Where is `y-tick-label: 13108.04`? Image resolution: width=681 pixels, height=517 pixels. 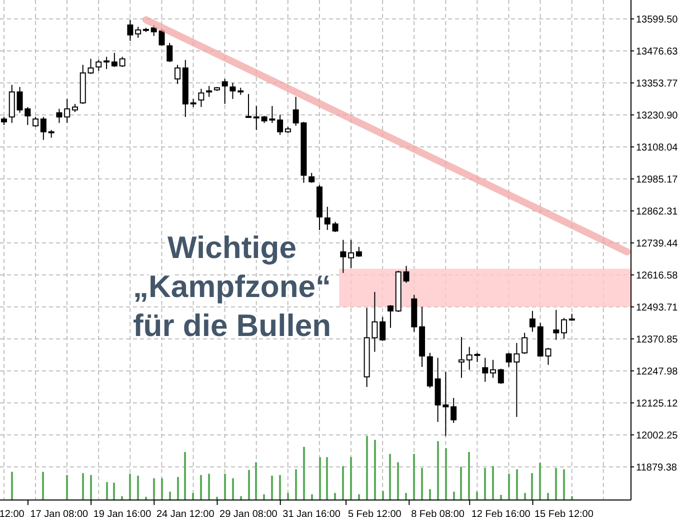 y-tick-label: 13108.04 is located at coordinates (657, 148).